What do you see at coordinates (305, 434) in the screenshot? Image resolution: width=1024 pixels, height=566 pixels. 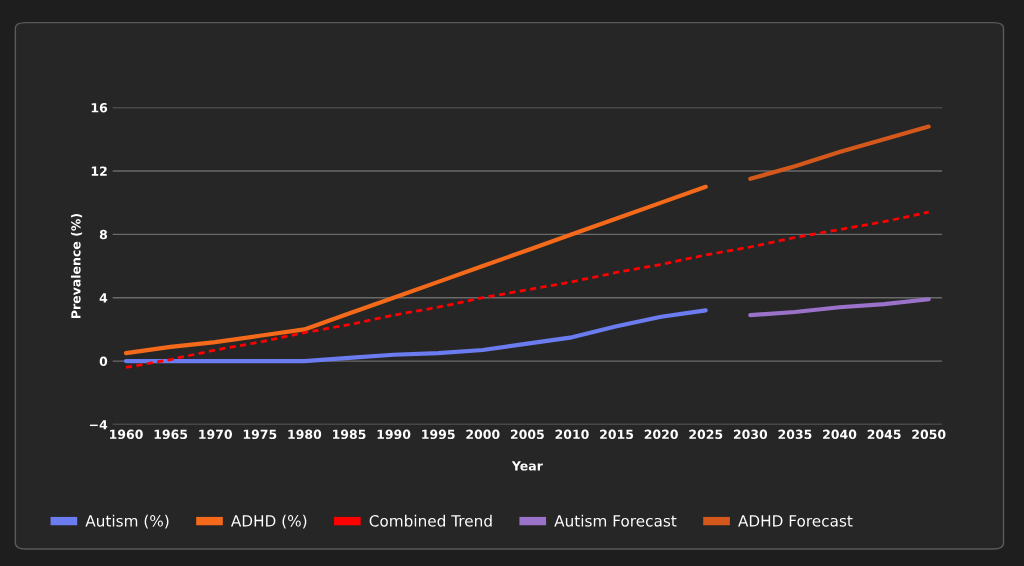 I see `x-tick-label: 1980` at bounding box center [305, 434].